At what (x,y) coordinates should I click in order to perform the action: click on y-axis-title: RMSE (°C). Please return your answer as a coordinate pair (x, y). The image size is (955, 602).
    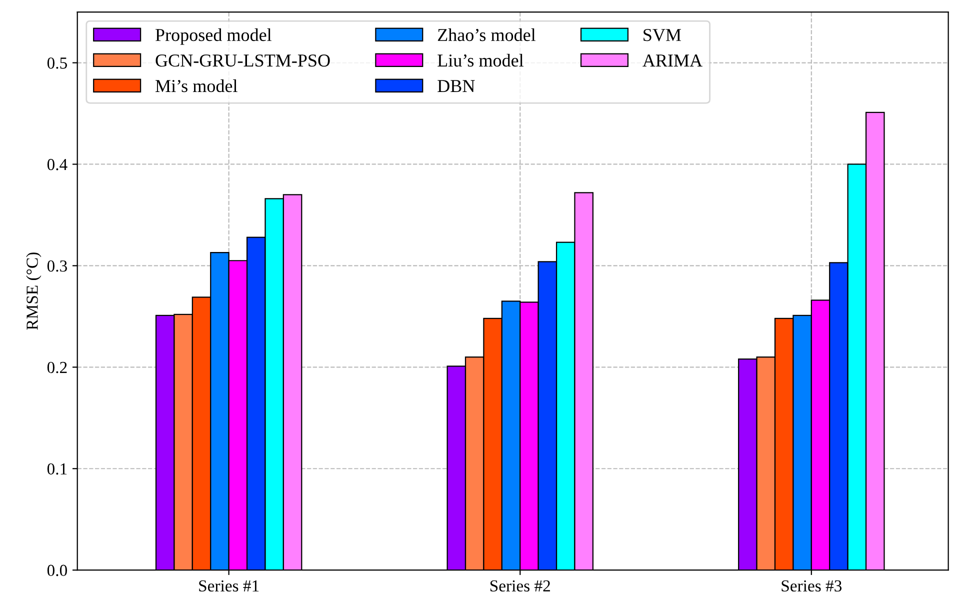
    Looking at the image, I should click on (34, 291).